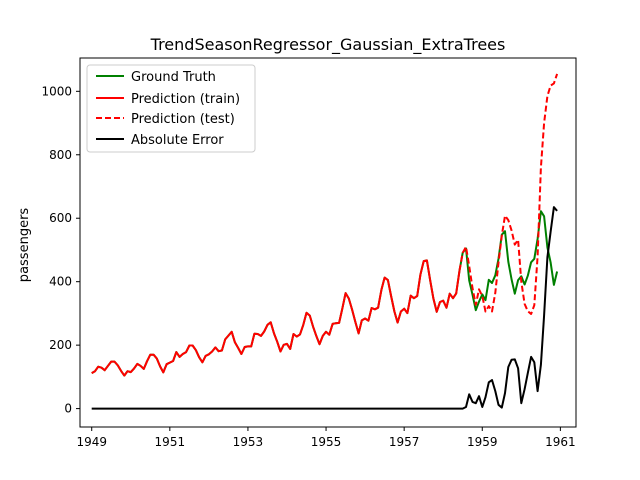 The width and height of the screenshot is (640, 480). What do you see at coordinates (276, 318) in the screenshot?
I see `series-prediction-train` at bounding box center [276, 318].